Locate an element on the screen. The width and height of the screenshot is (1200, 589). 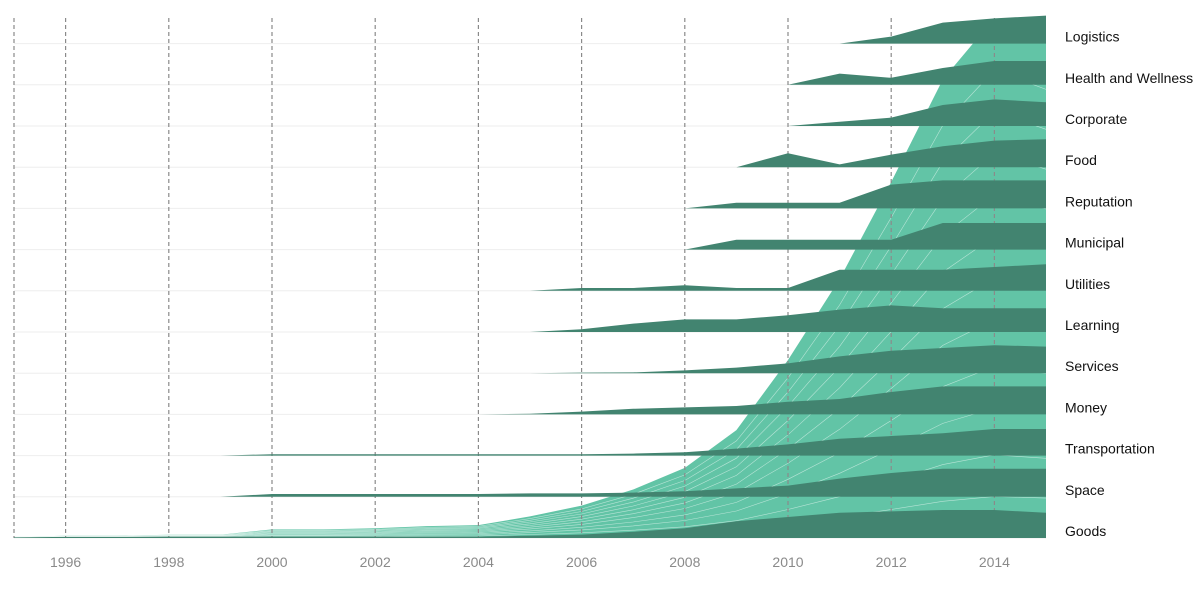
x-tick-label-2012: 2012 is located at coordinates (891, 562).